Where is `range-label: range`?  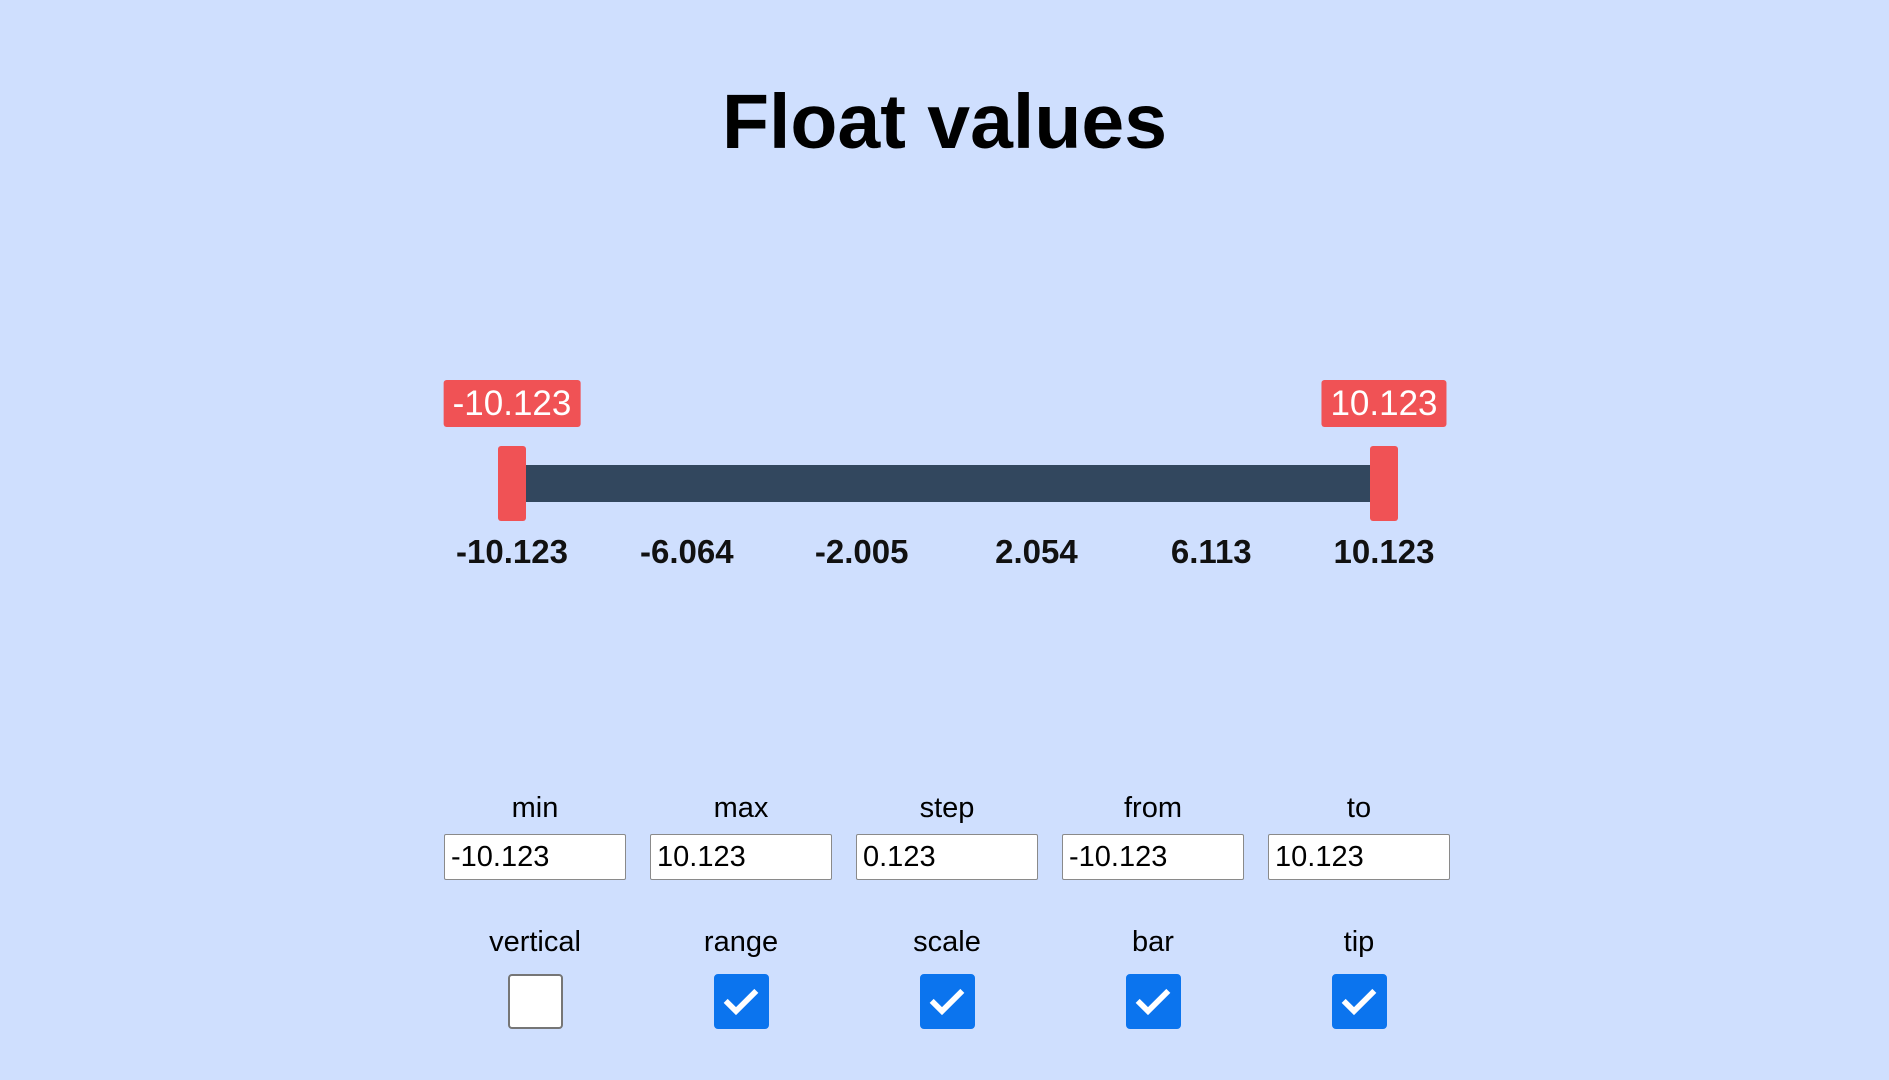 range-label: range is located at coordinates (741, 942).